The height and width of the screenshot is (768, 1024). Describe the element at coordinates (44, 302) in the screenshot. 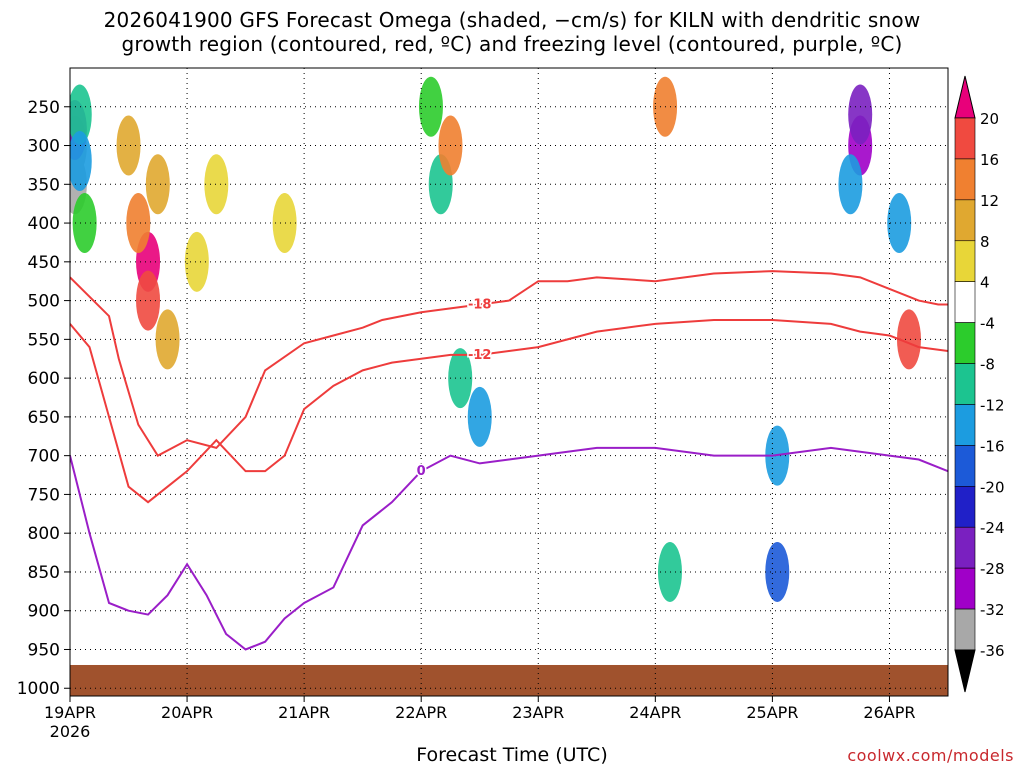

I see `y-tick-label: 500` at that location.